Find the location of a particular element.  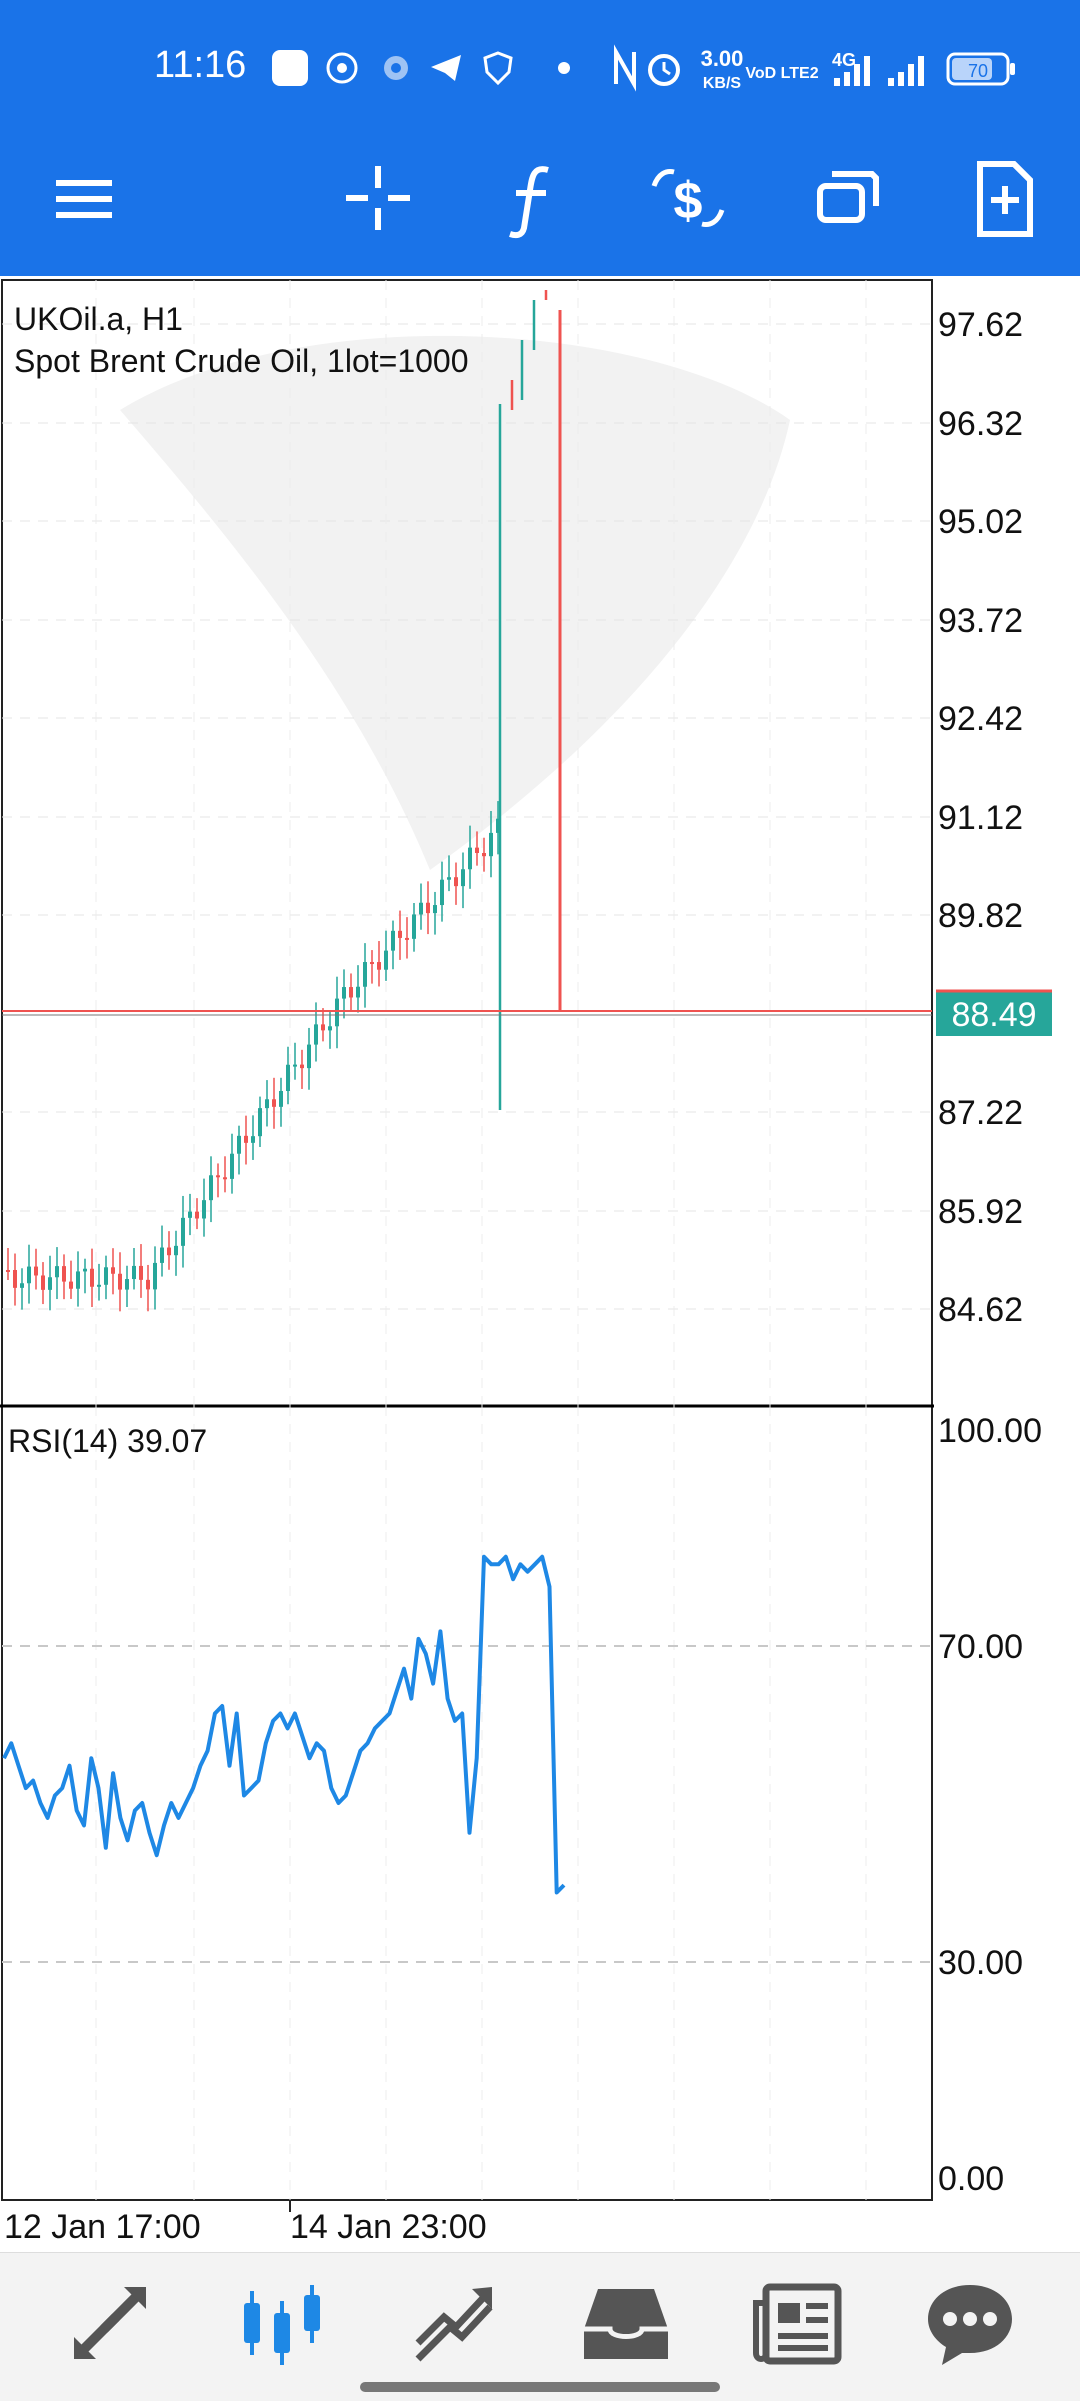

rsi-tick: 0.00 is located at coordinates (971, 2179).